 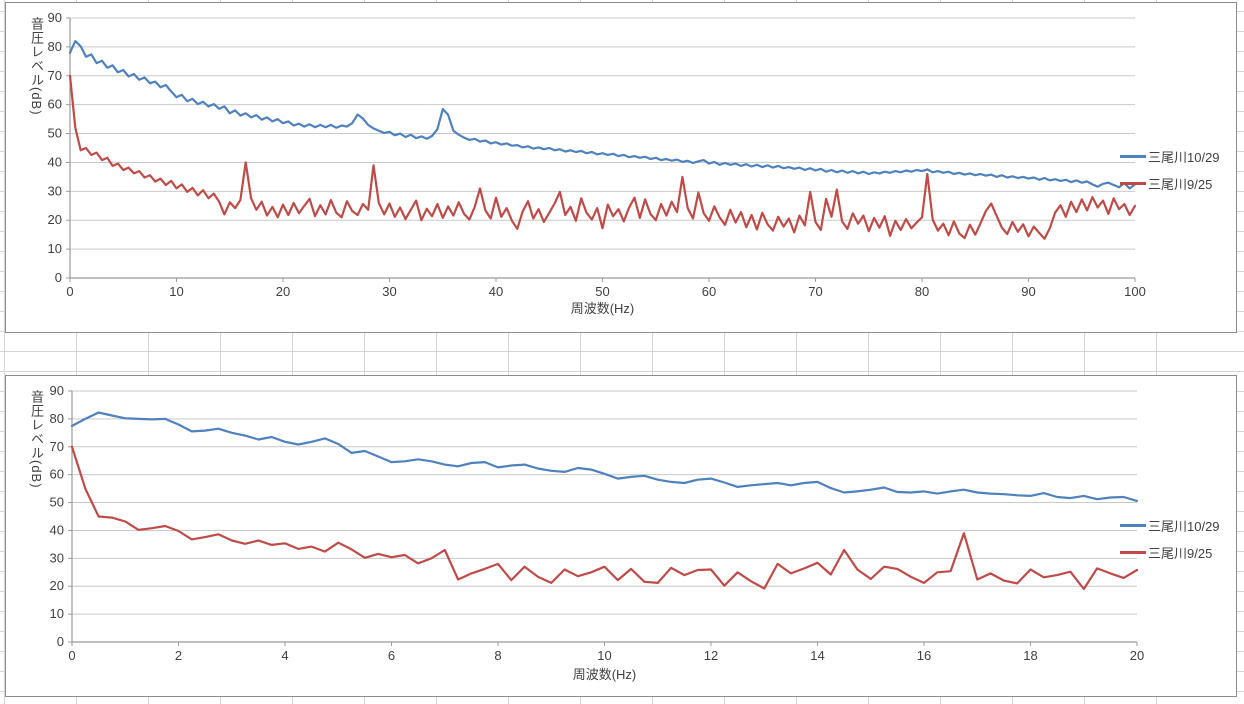 I want to click on x-tick-label: 40, so click(x=496, y=291).